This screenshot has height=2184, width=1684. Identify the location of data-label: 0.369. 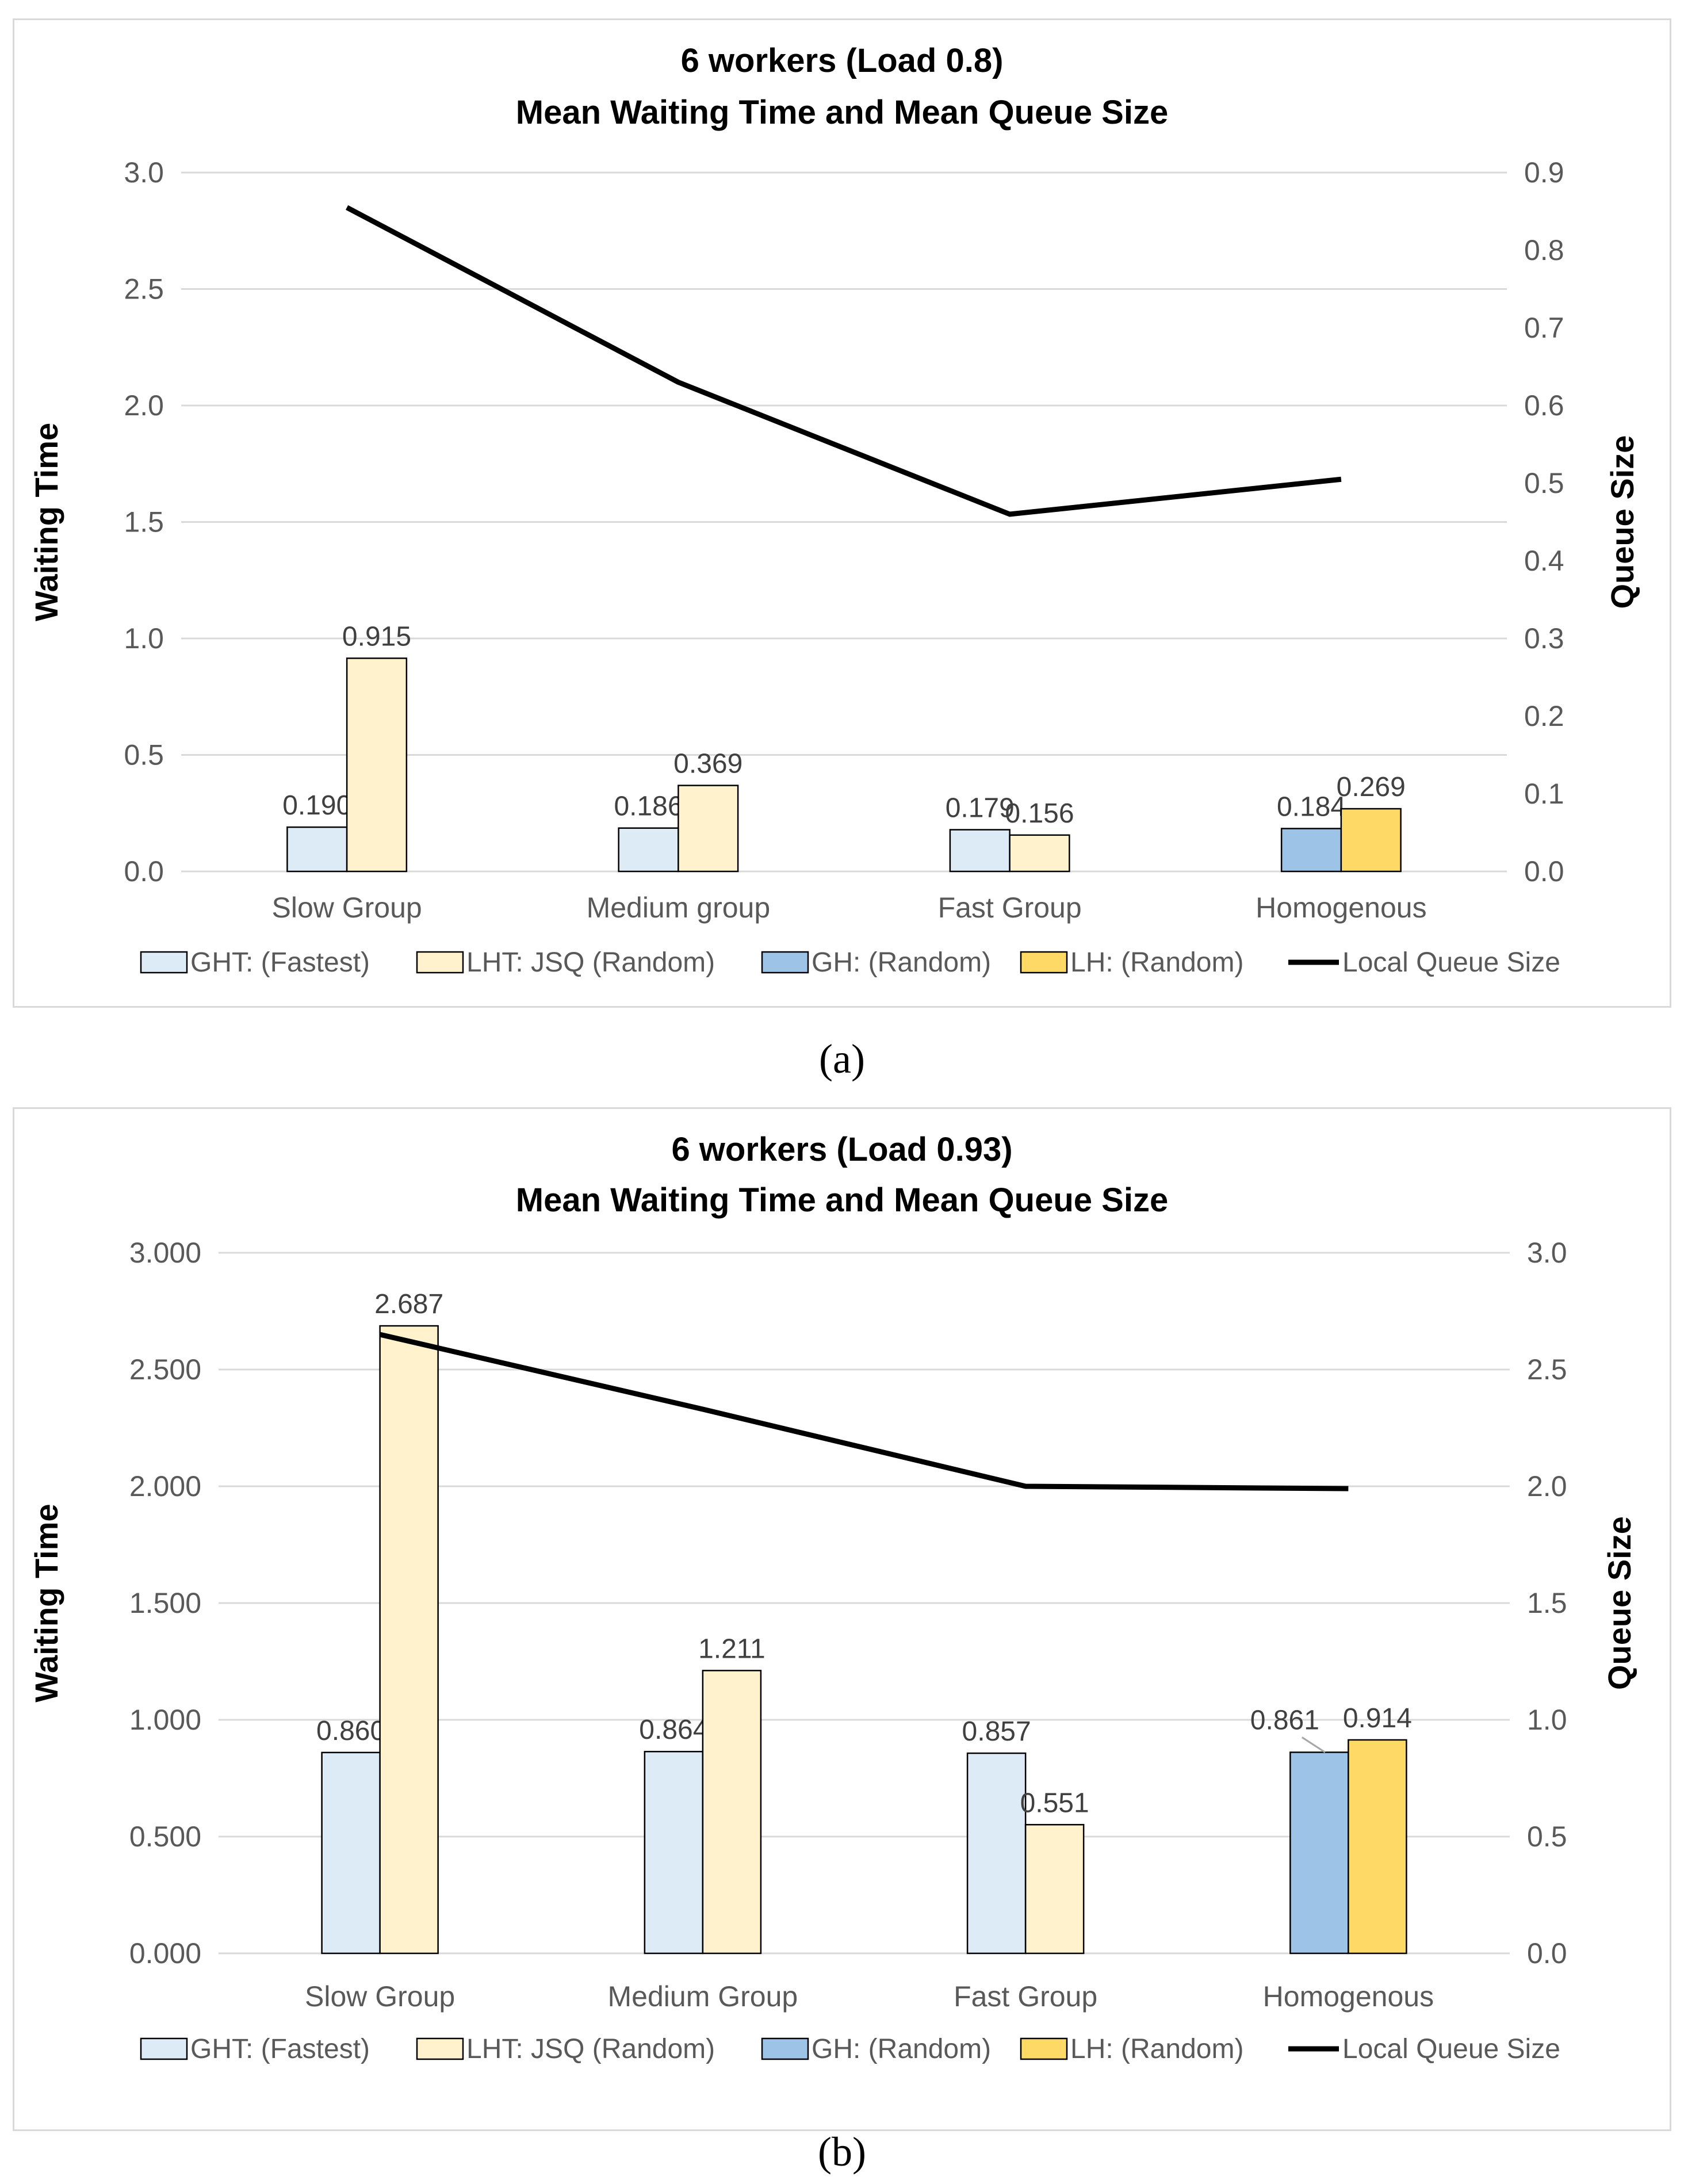
(708, 764).